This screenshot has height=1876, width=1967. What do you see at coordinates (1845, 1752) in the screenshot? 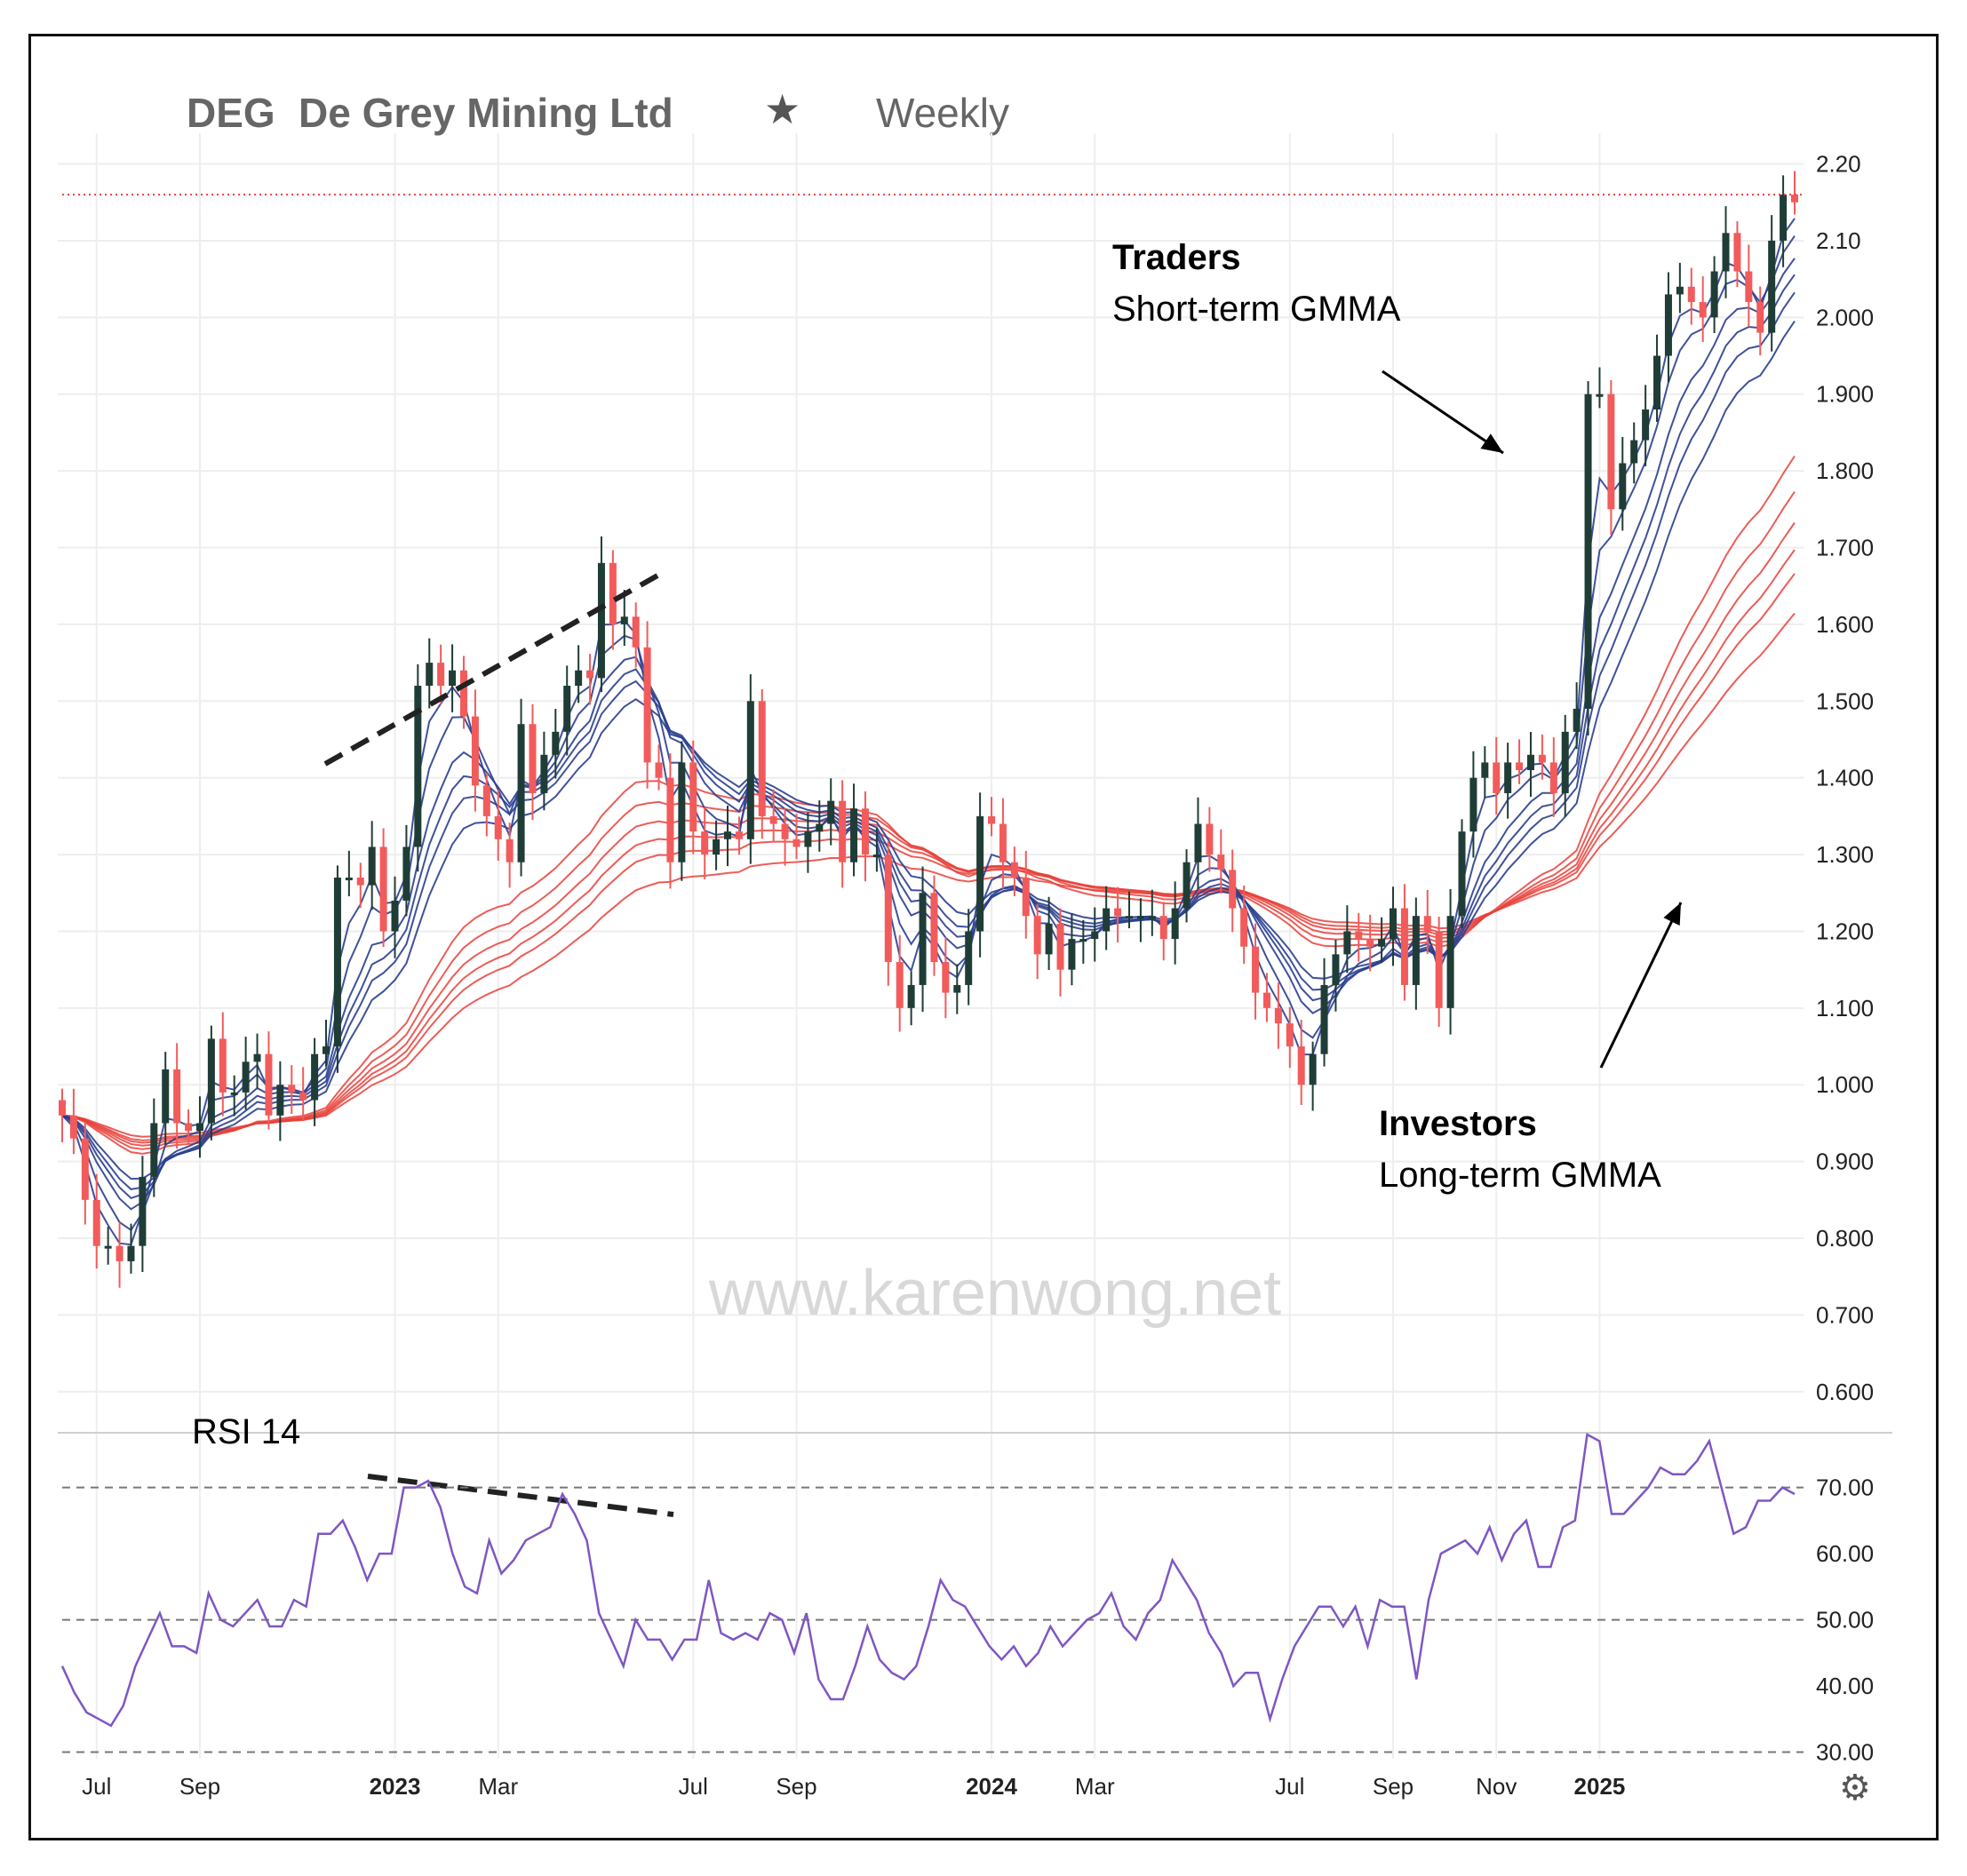
I see `rsi-tick-label: 30.00` at bounding box center [1845, 1752].